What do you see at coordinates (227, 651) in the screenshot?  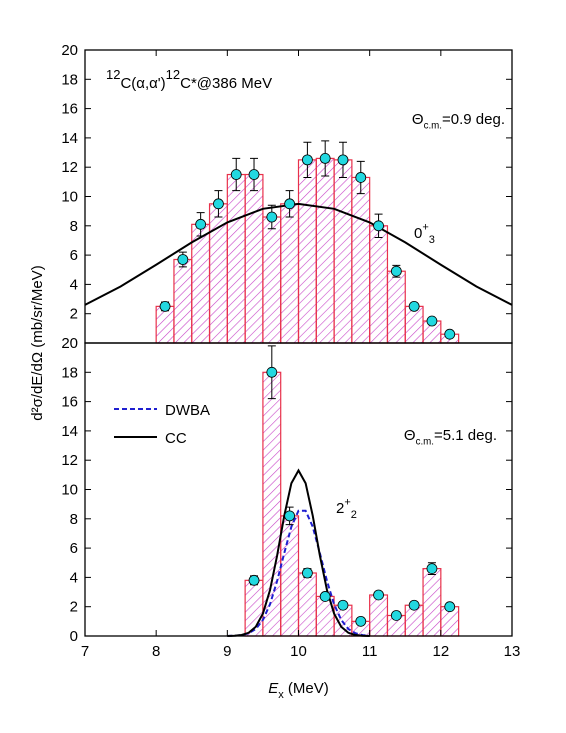 I see `x-tick-label: 9` at bounding box center [227, 651].